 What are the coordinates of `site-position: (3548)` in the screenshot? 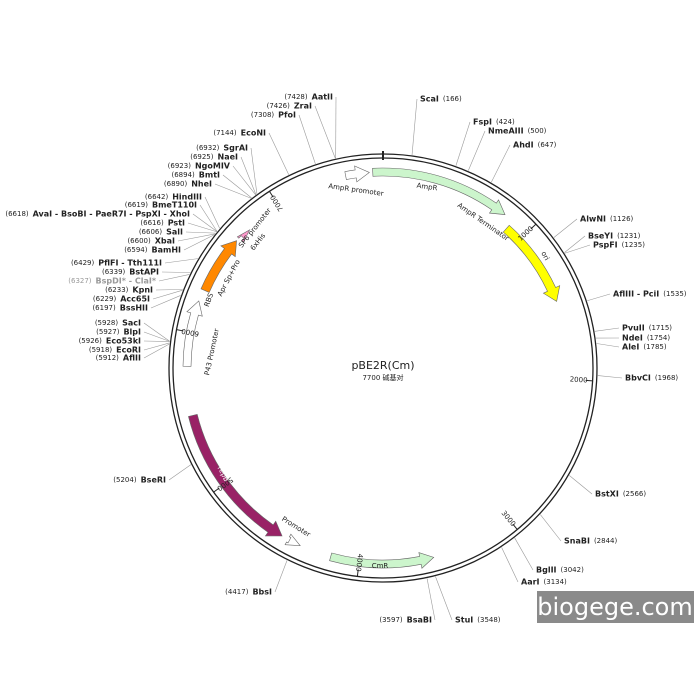 It's located at (489, 620).